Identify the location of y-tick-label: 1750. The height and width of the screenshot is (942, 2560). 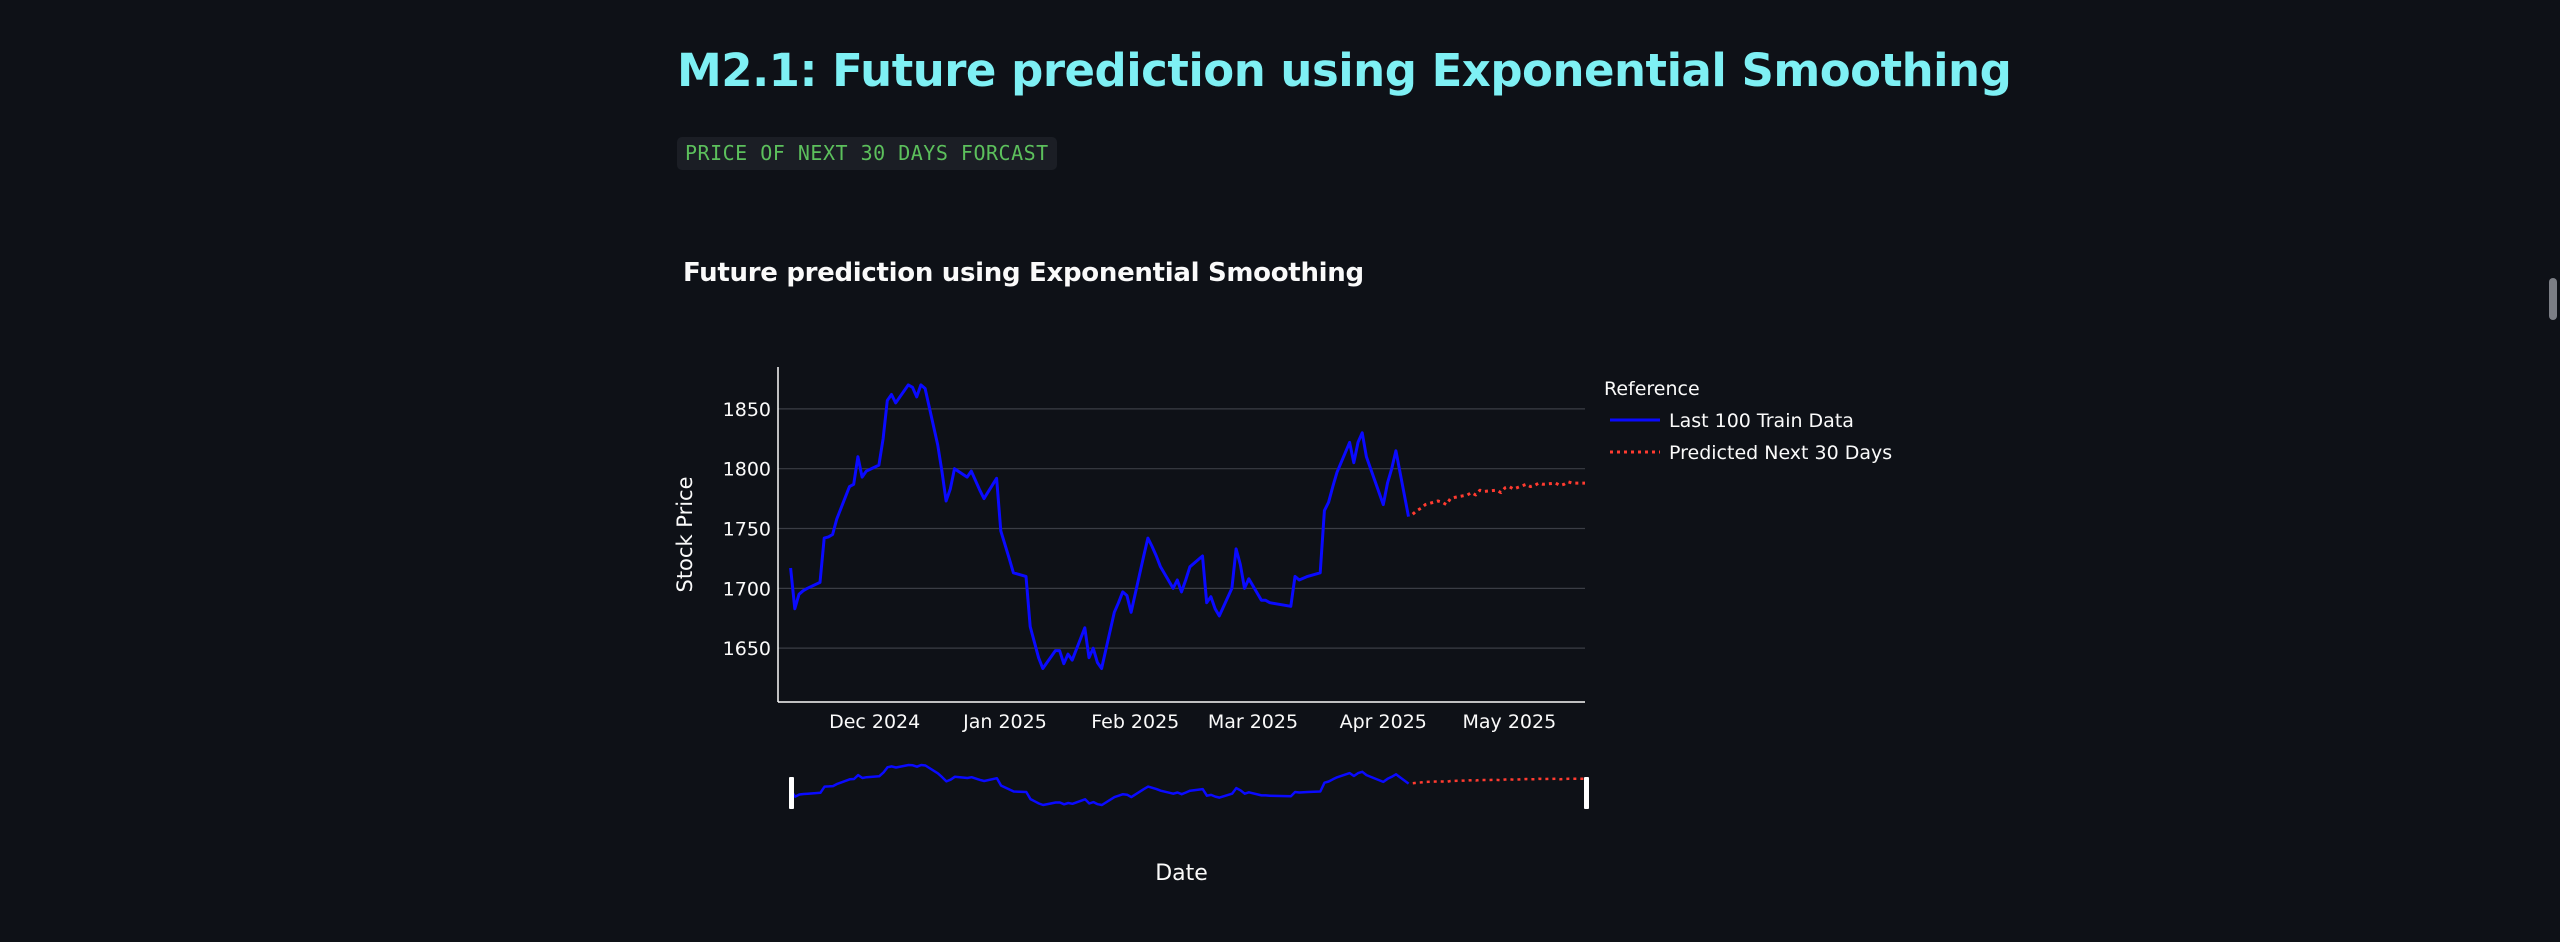
(747, 530).